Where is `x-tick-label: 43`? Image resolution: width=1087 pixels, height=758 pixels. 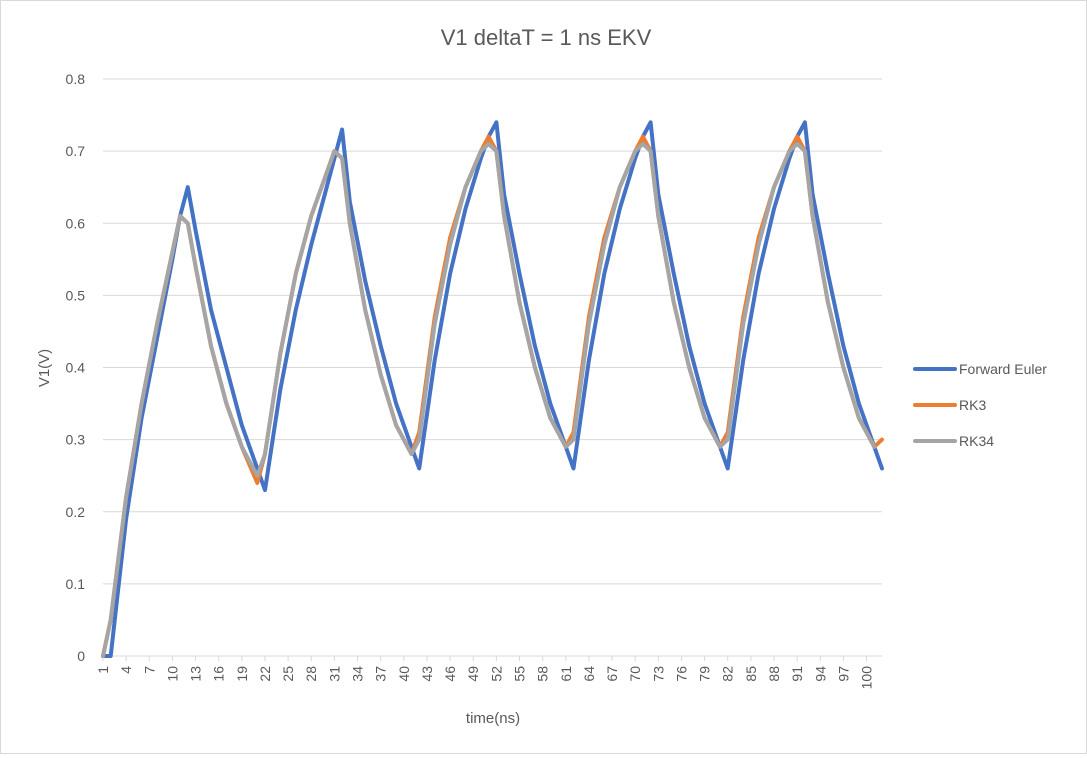 x-tick-label: 43 is located at coordinates (427, 674).